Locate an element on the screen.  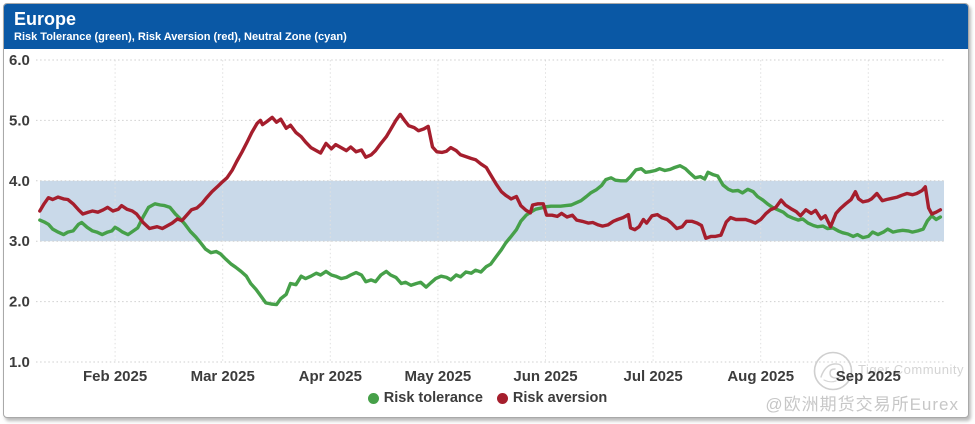
legend-label: Risk aversion is located at coordinates (560, 398).